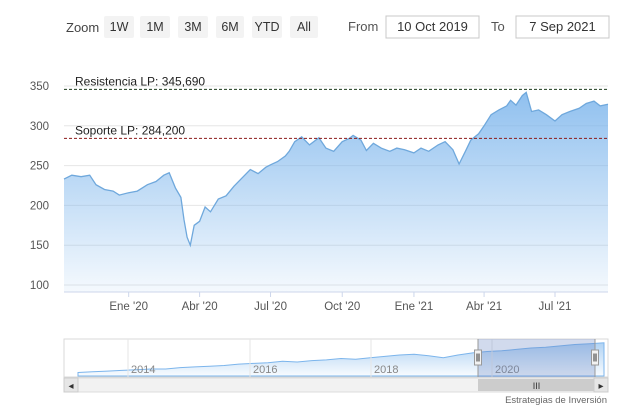 The width and height of the screenshot is (624, 415). I want to click on zoom-label: Zoom, so click(82, 27).